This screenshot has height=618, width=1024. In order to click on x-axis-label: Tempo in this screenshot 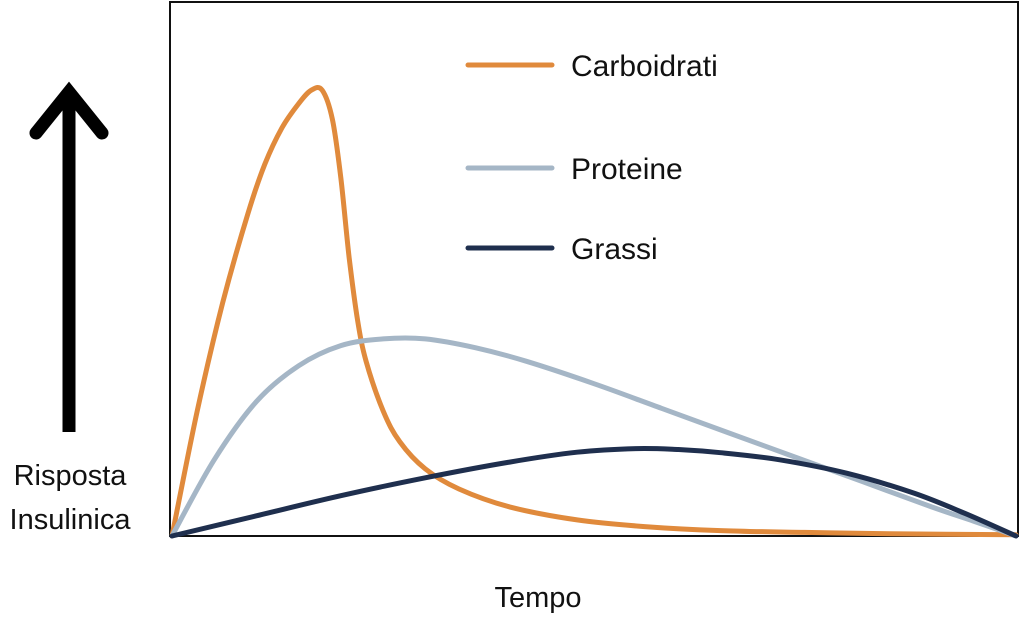, I will do `click(537, 598)`.